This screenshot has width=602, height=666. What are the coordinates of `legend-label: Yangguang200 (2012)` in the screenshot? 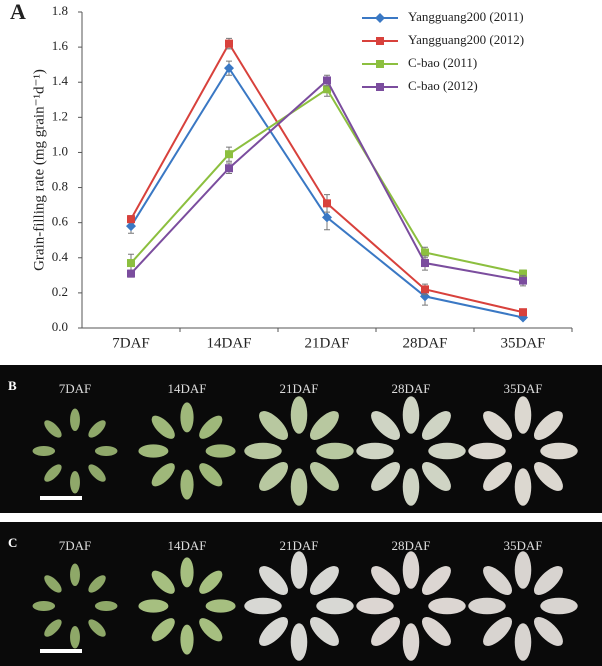 It's located at (466, 39).